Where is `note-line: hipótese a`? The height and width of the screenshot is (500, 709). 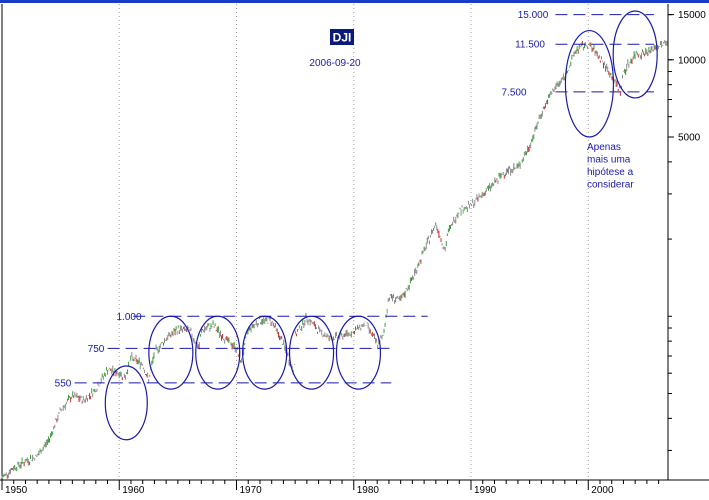 note-line: hipótese a is located at coordinates (610, 172).